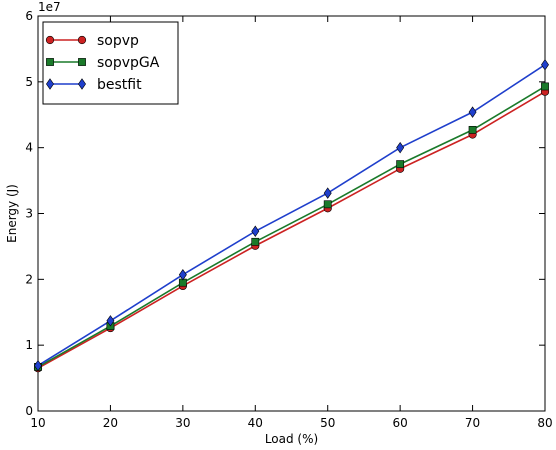 The image size is (556, 450). I want to click on legend: sopvp sopvpGA bestfit, so click(110, 63).